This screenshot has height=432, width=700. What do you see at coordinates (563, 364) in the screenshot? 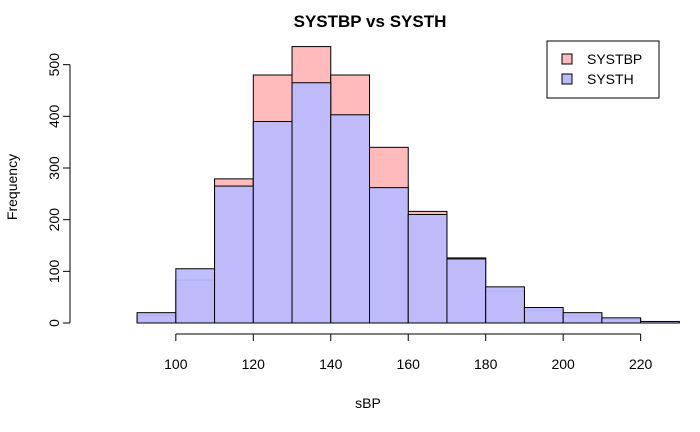
I see `x-tick-label-200: 200` at bounding box center [563, 364].